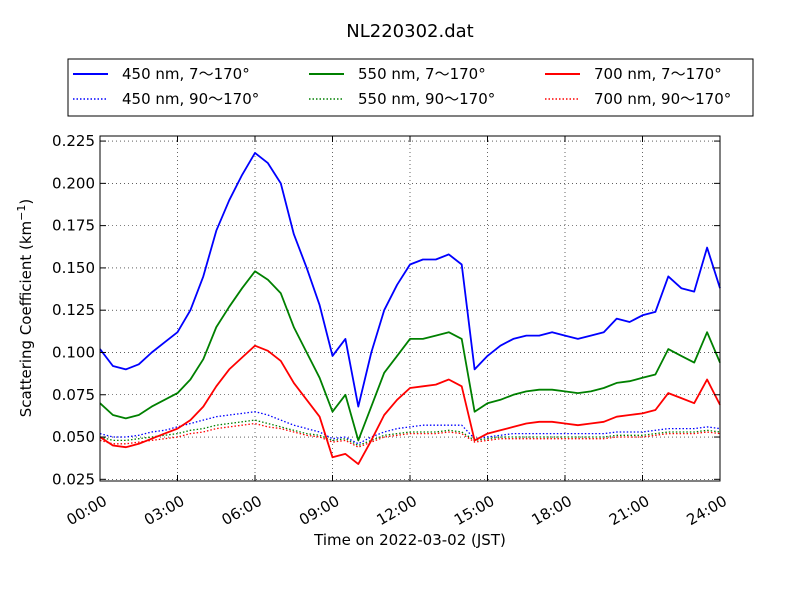 This screenshot has width=800, height=600. What do you see at coordinates (409, 540) in the screenshot?
I see `x-axis-title: Time on 2022-03-02 (JST)` at bounding box center [409, 540].